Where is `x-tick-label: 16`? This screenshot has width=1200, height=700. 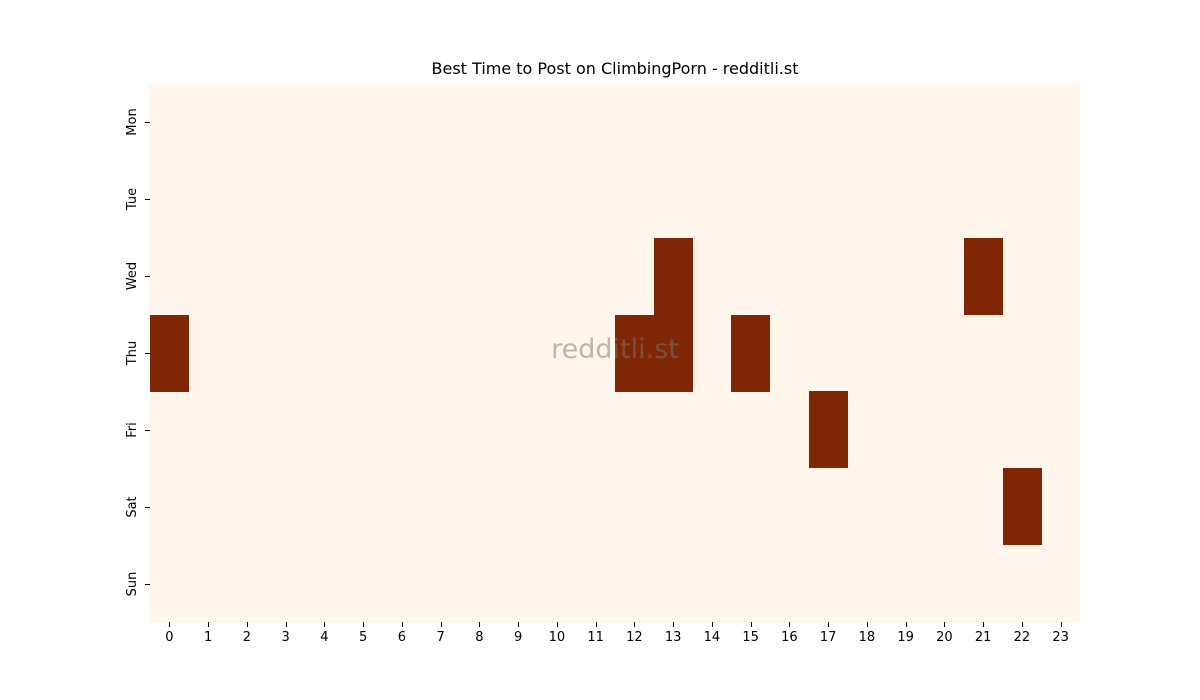
x-tick-label: 16 is located at coordinates (789, 637).